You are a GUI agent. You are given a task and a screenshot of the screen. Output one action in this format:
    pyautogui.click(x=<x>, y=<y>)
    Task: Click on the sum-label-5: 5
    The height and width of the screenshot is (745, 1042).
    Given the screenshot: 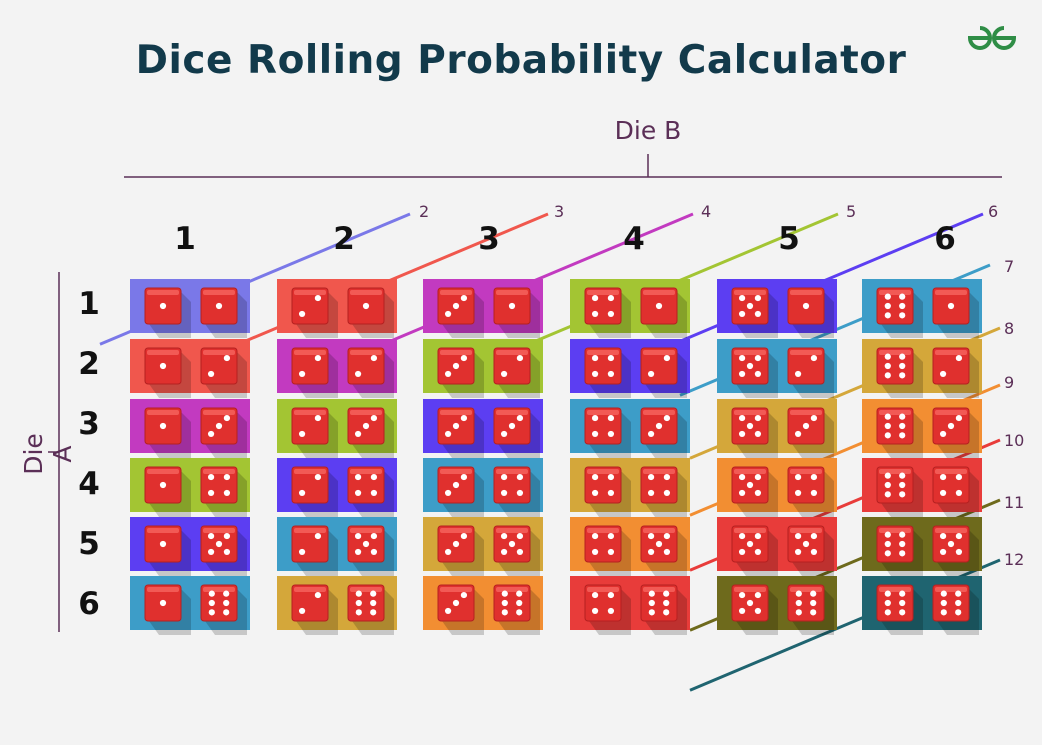 What is the action you would take?
    pyautogui.click(x=851, y=211)
    